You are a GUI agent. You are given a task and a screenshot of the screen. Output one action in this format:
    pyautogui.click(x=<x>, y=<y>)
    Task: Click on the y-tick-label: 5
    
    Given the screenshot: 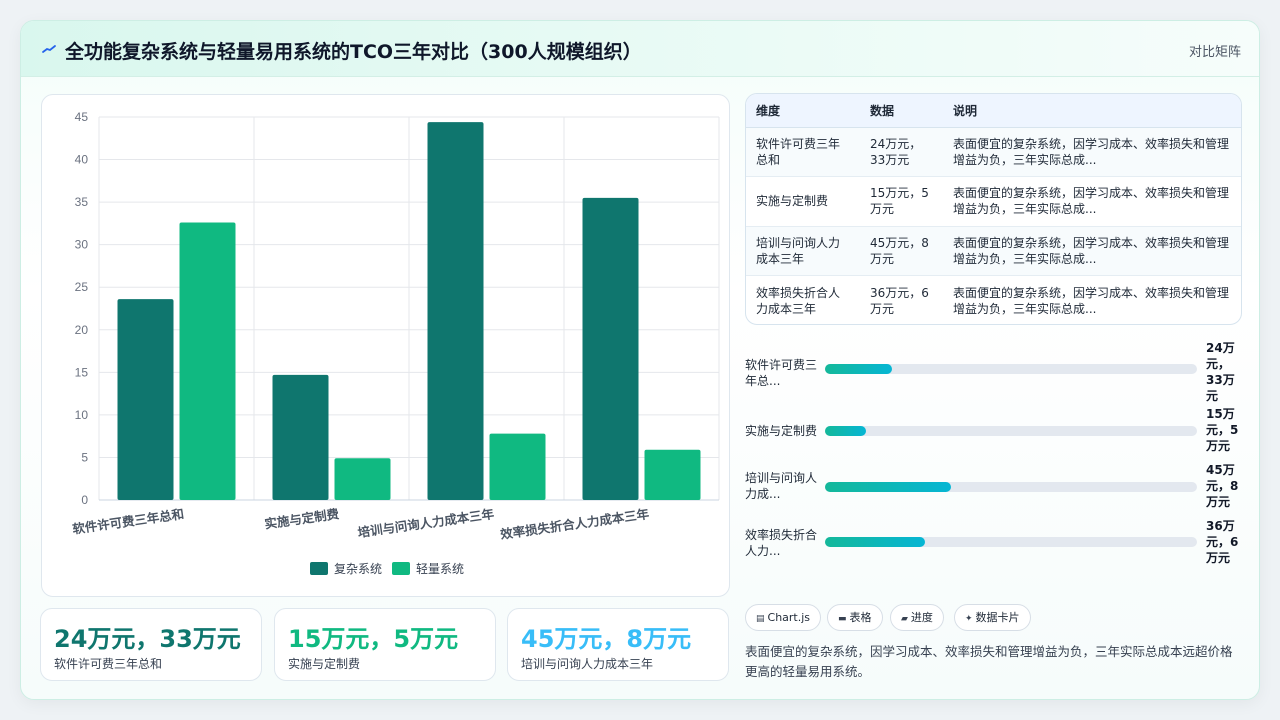 What is the action you would take?
    pyautogui.click(x=84, y=457)
    